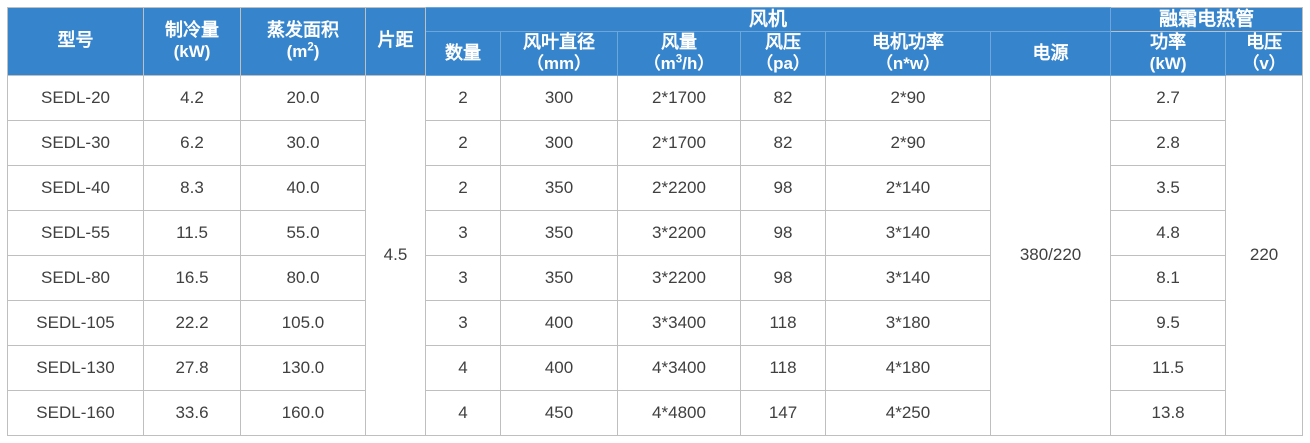  What do you see at coordinates (75, 277) in the screenshot?
I see `cell-model: SEDL-80` at bounding box center [75, 277].